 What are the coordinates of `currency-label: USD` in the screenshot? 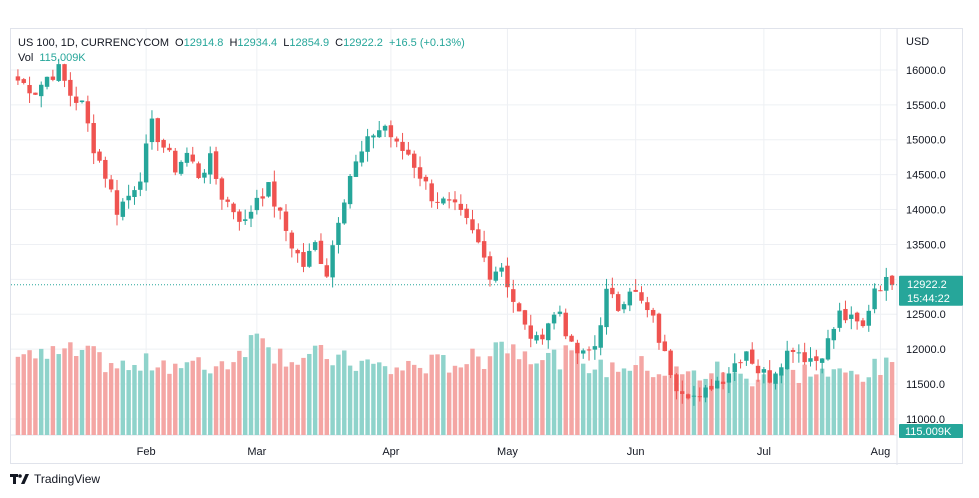 It's located at (917, 42).